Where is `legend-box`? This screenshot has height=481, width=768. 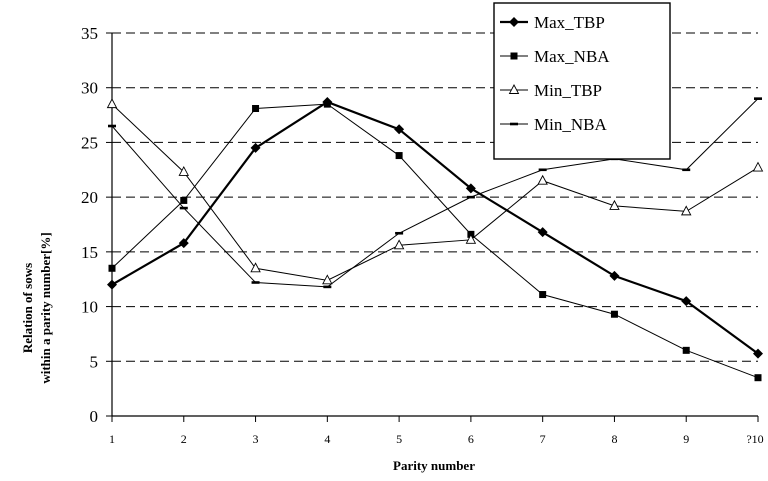
legend-box is located at coordinates (582, 81).